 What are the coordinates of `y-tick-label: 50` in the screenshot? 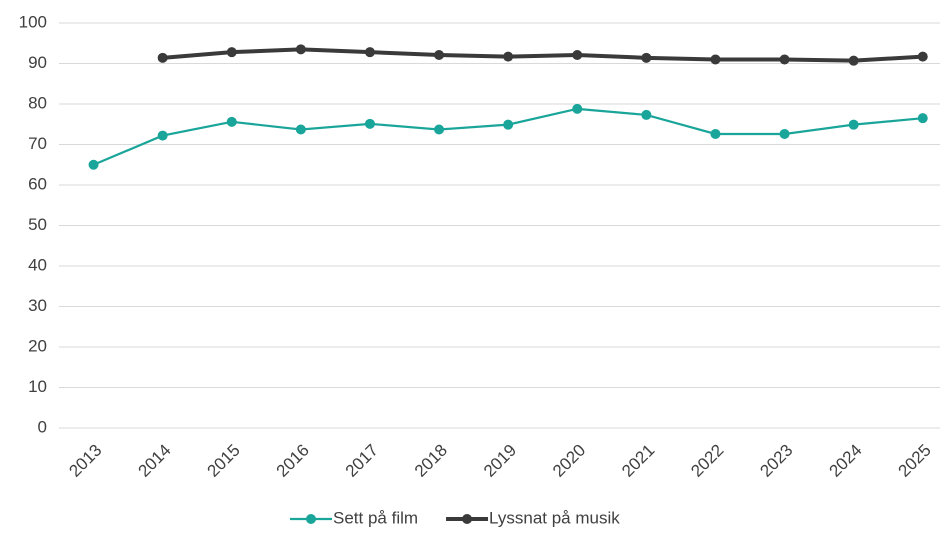 It's located at (37, 224).